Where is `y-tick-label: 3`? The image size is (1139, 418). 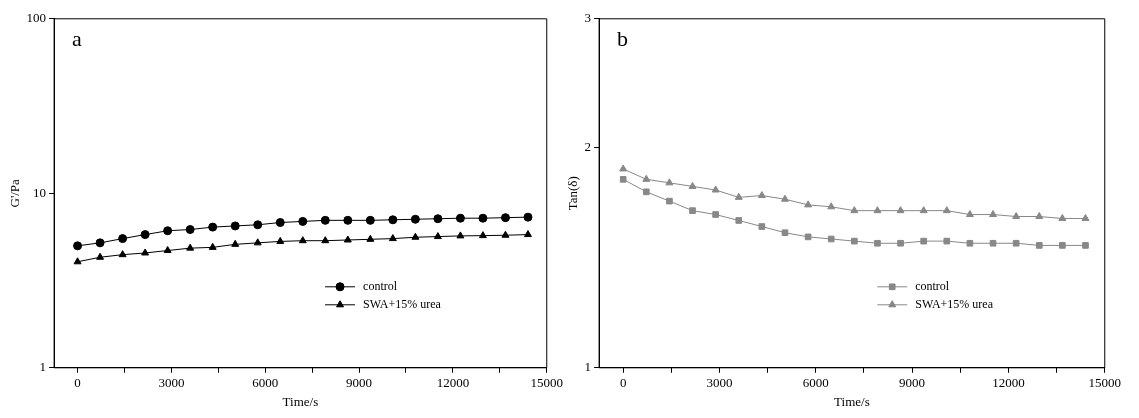
y-tick-label: 3 is located at coordinates (588, 18).